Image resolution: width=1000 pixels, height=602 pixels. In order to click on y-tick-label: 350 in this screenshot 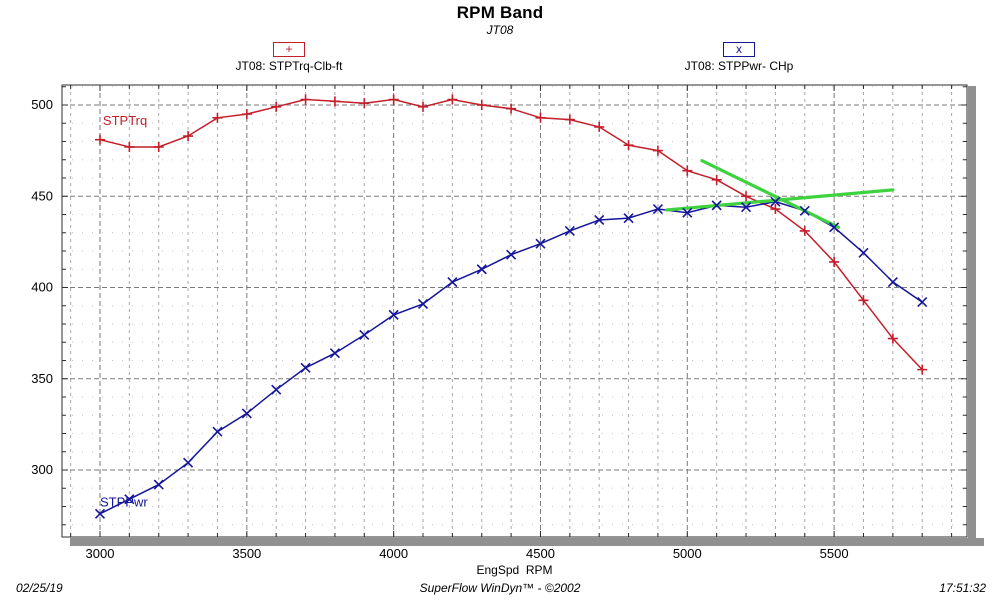, I will do `click(42, 378)`.